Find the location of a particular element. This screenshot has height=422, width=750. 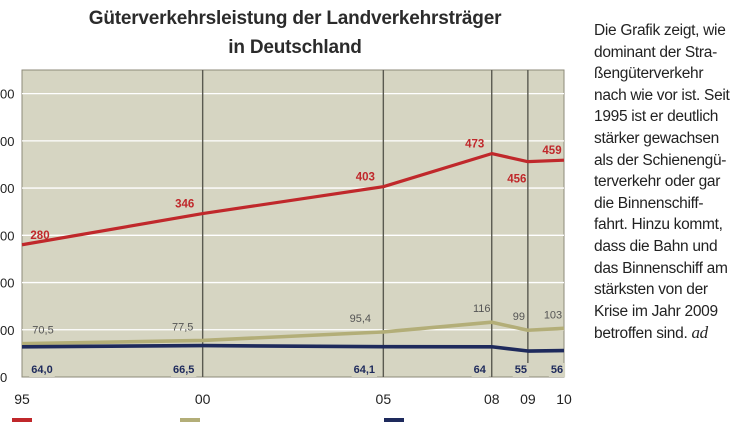

data-label-rail: 95,4 is located at coordinates (360, 319).